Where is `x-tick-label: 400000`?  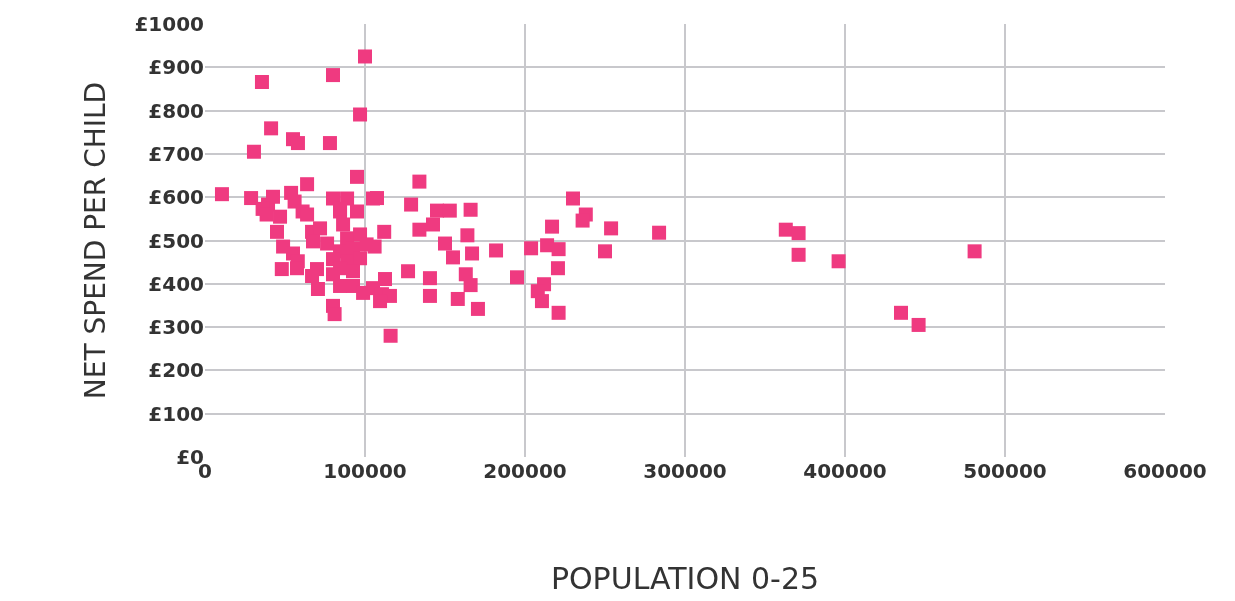
x-tick-label: 400000 is located at coordinates (845, 471).